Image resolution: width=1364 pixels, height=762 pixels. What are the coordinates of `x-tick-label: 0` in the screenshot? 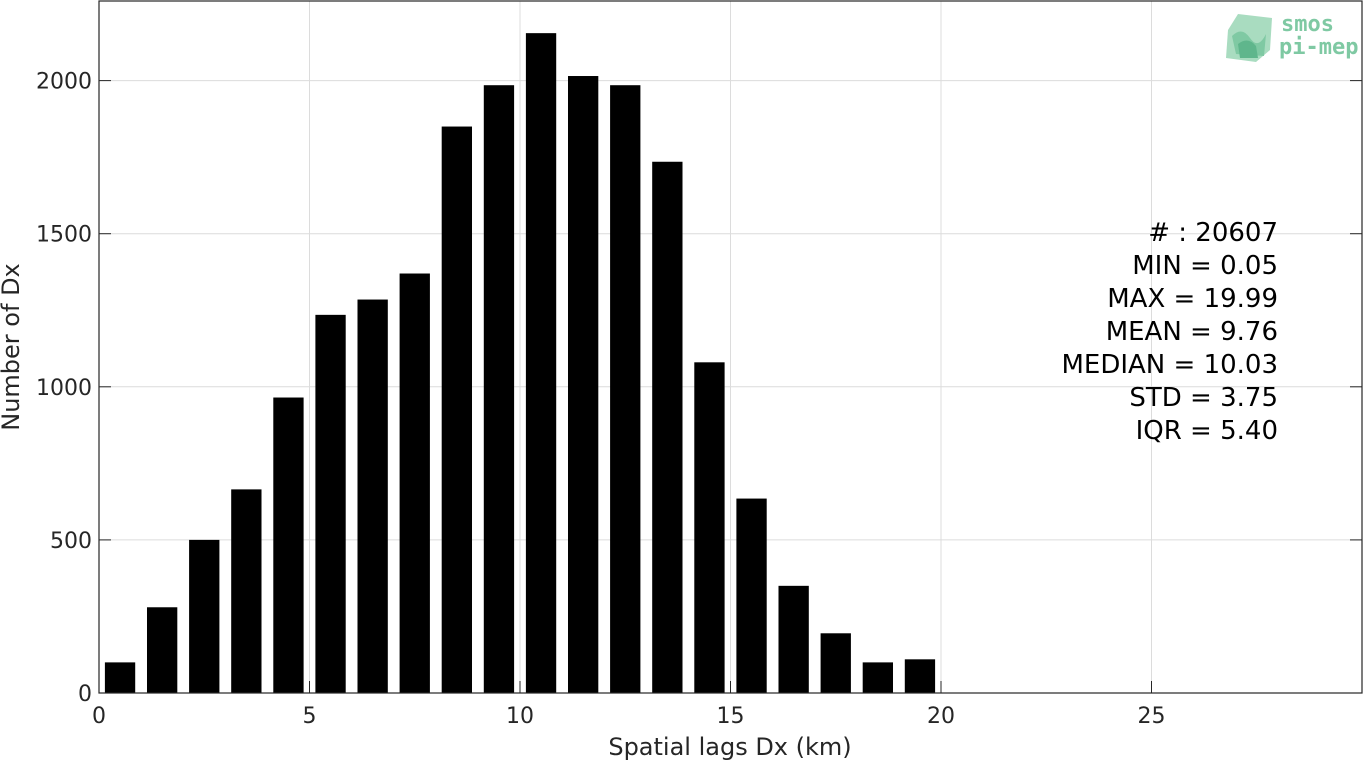 It's located at (99, 716).